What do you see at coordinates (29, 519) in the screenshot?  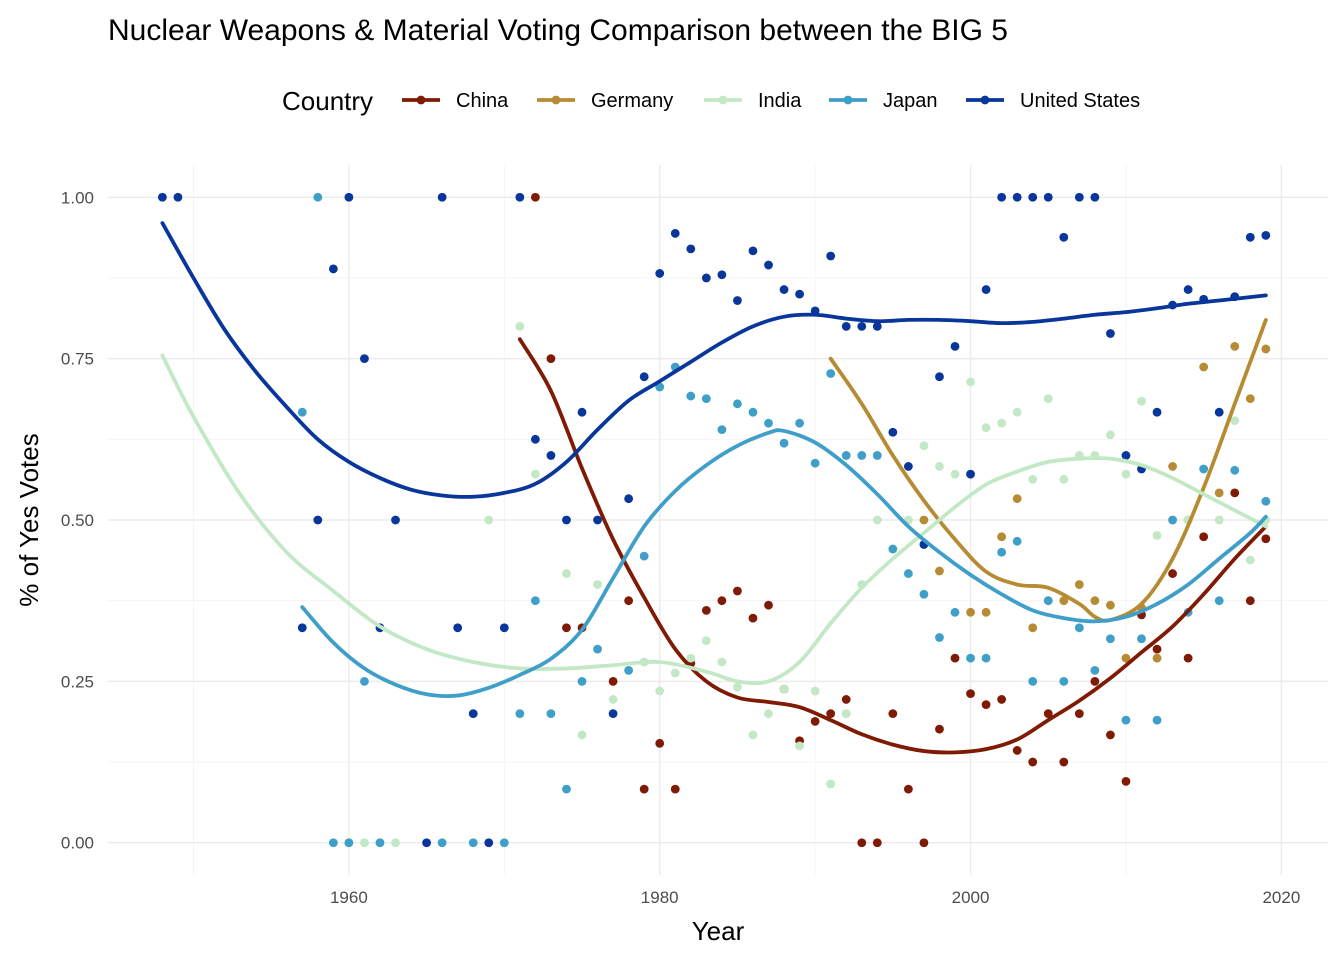 I see `y-axis-title: % of Yes Votes` at bounding box center [29, 519].